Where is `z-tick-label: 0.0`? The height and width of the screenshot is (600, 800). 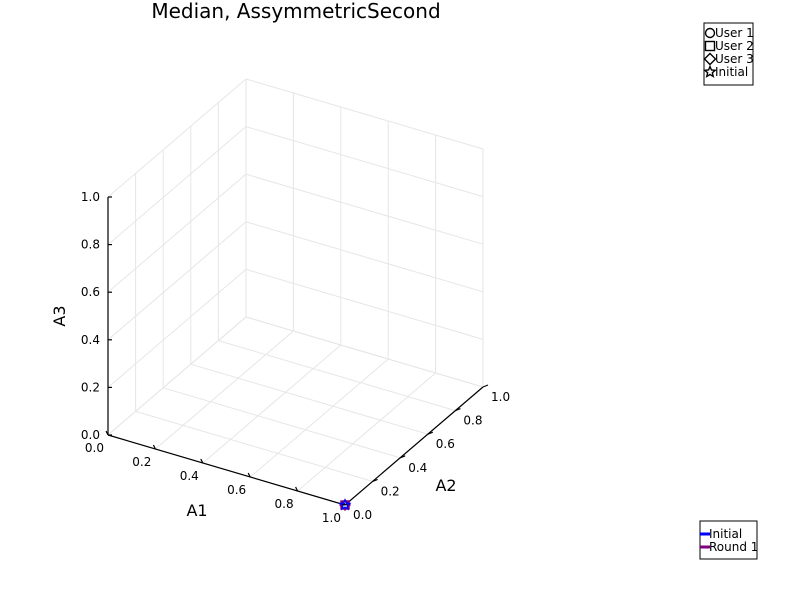
z-tick-label: 0.0 is located at coordinates (90, 435).